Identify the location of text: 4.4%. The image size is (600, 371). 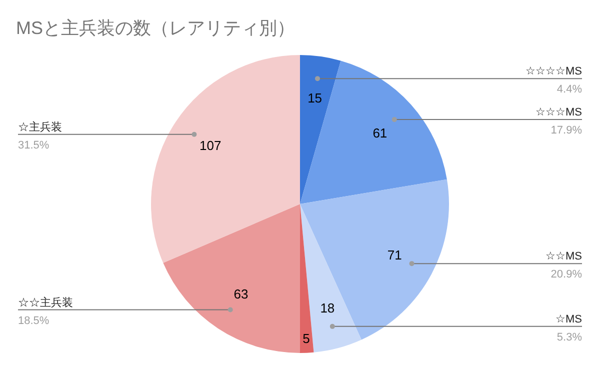
(569, 90).